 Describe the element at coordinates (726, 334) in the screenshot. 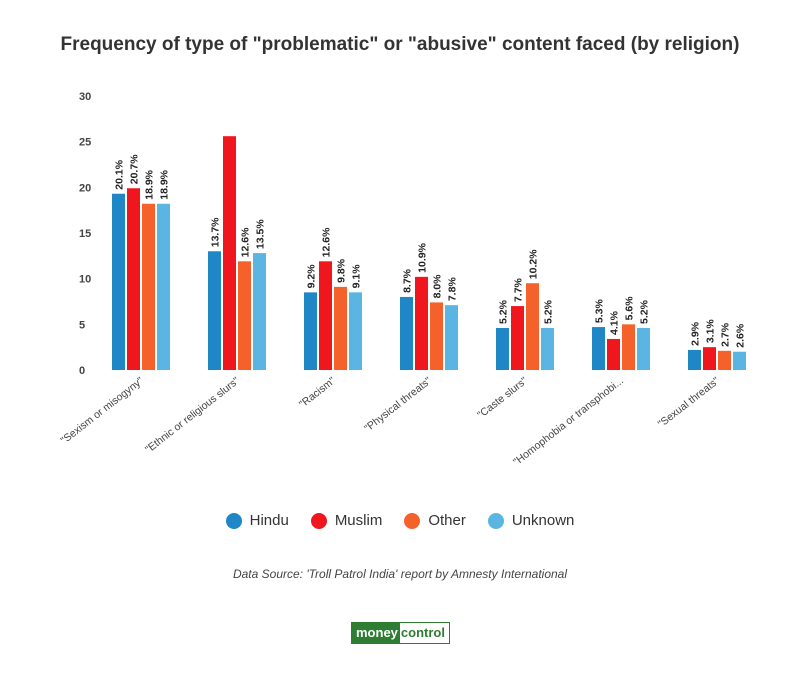

I see `data-label: 2.7%` at that location.